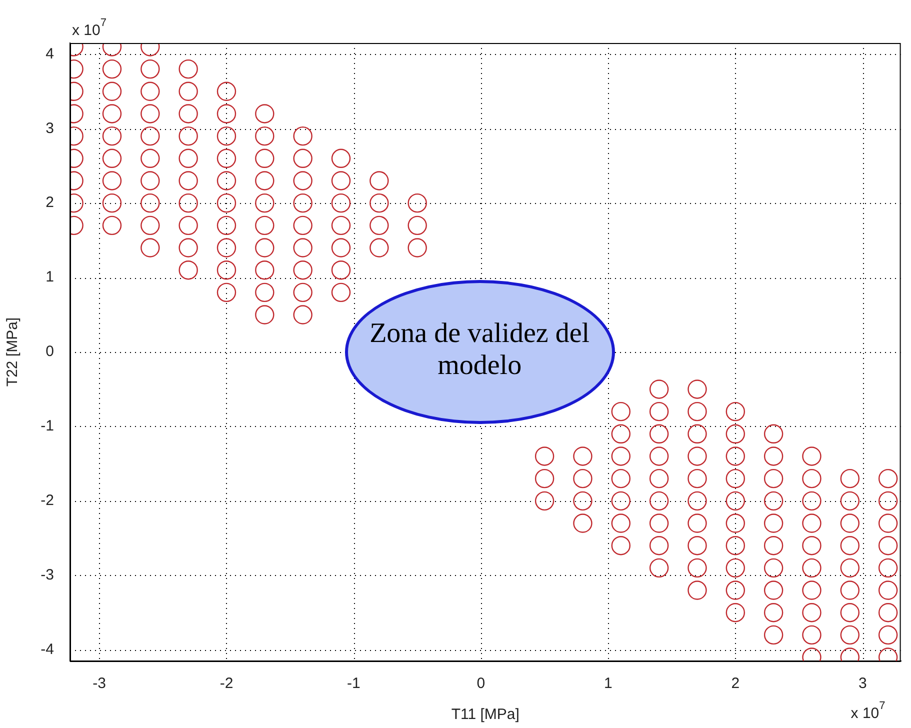 The height and width of the screenshot is (728, 911). Describe the element at coordinates (50, 53) in the screenshot. I see `y-tick-label: 4` at that location.